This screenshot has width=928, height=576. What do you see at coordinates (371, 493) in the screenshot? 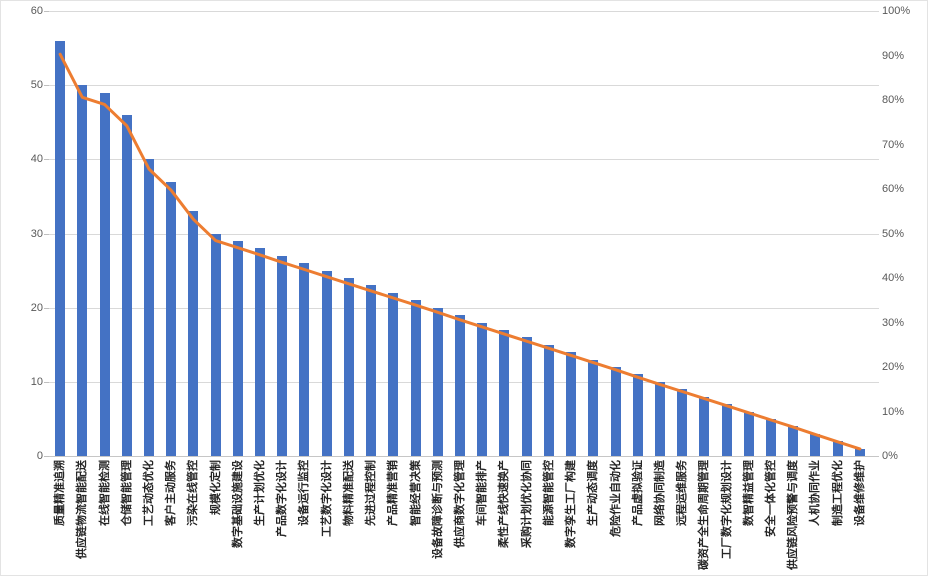
I see `category-label: 先进过程控制` at bounding box center [371, 493].